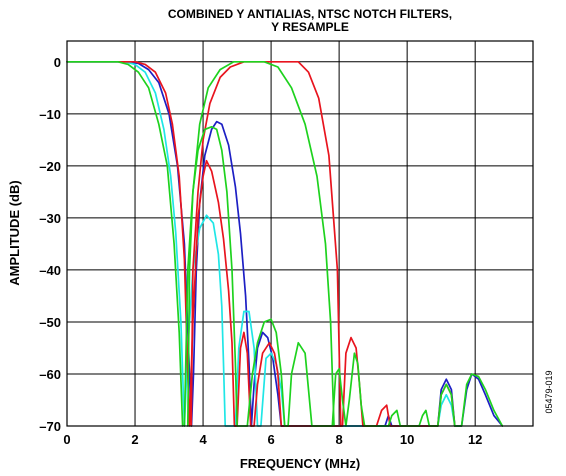 This screenshot has height=476, width=566. Describe the element at coordinates (14, 232) in the screenshot. I see `y-axis-label: AMPLITUDE (dB)` at that location.